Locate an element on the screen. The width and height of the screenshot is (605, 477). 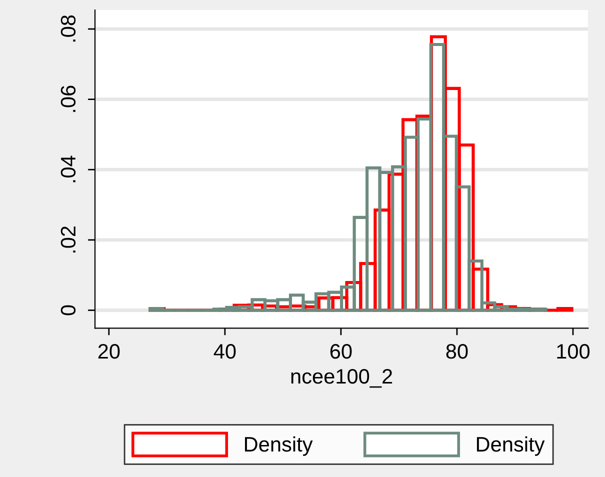
x-tick-label: 20 is located at coordinates (109, 351).